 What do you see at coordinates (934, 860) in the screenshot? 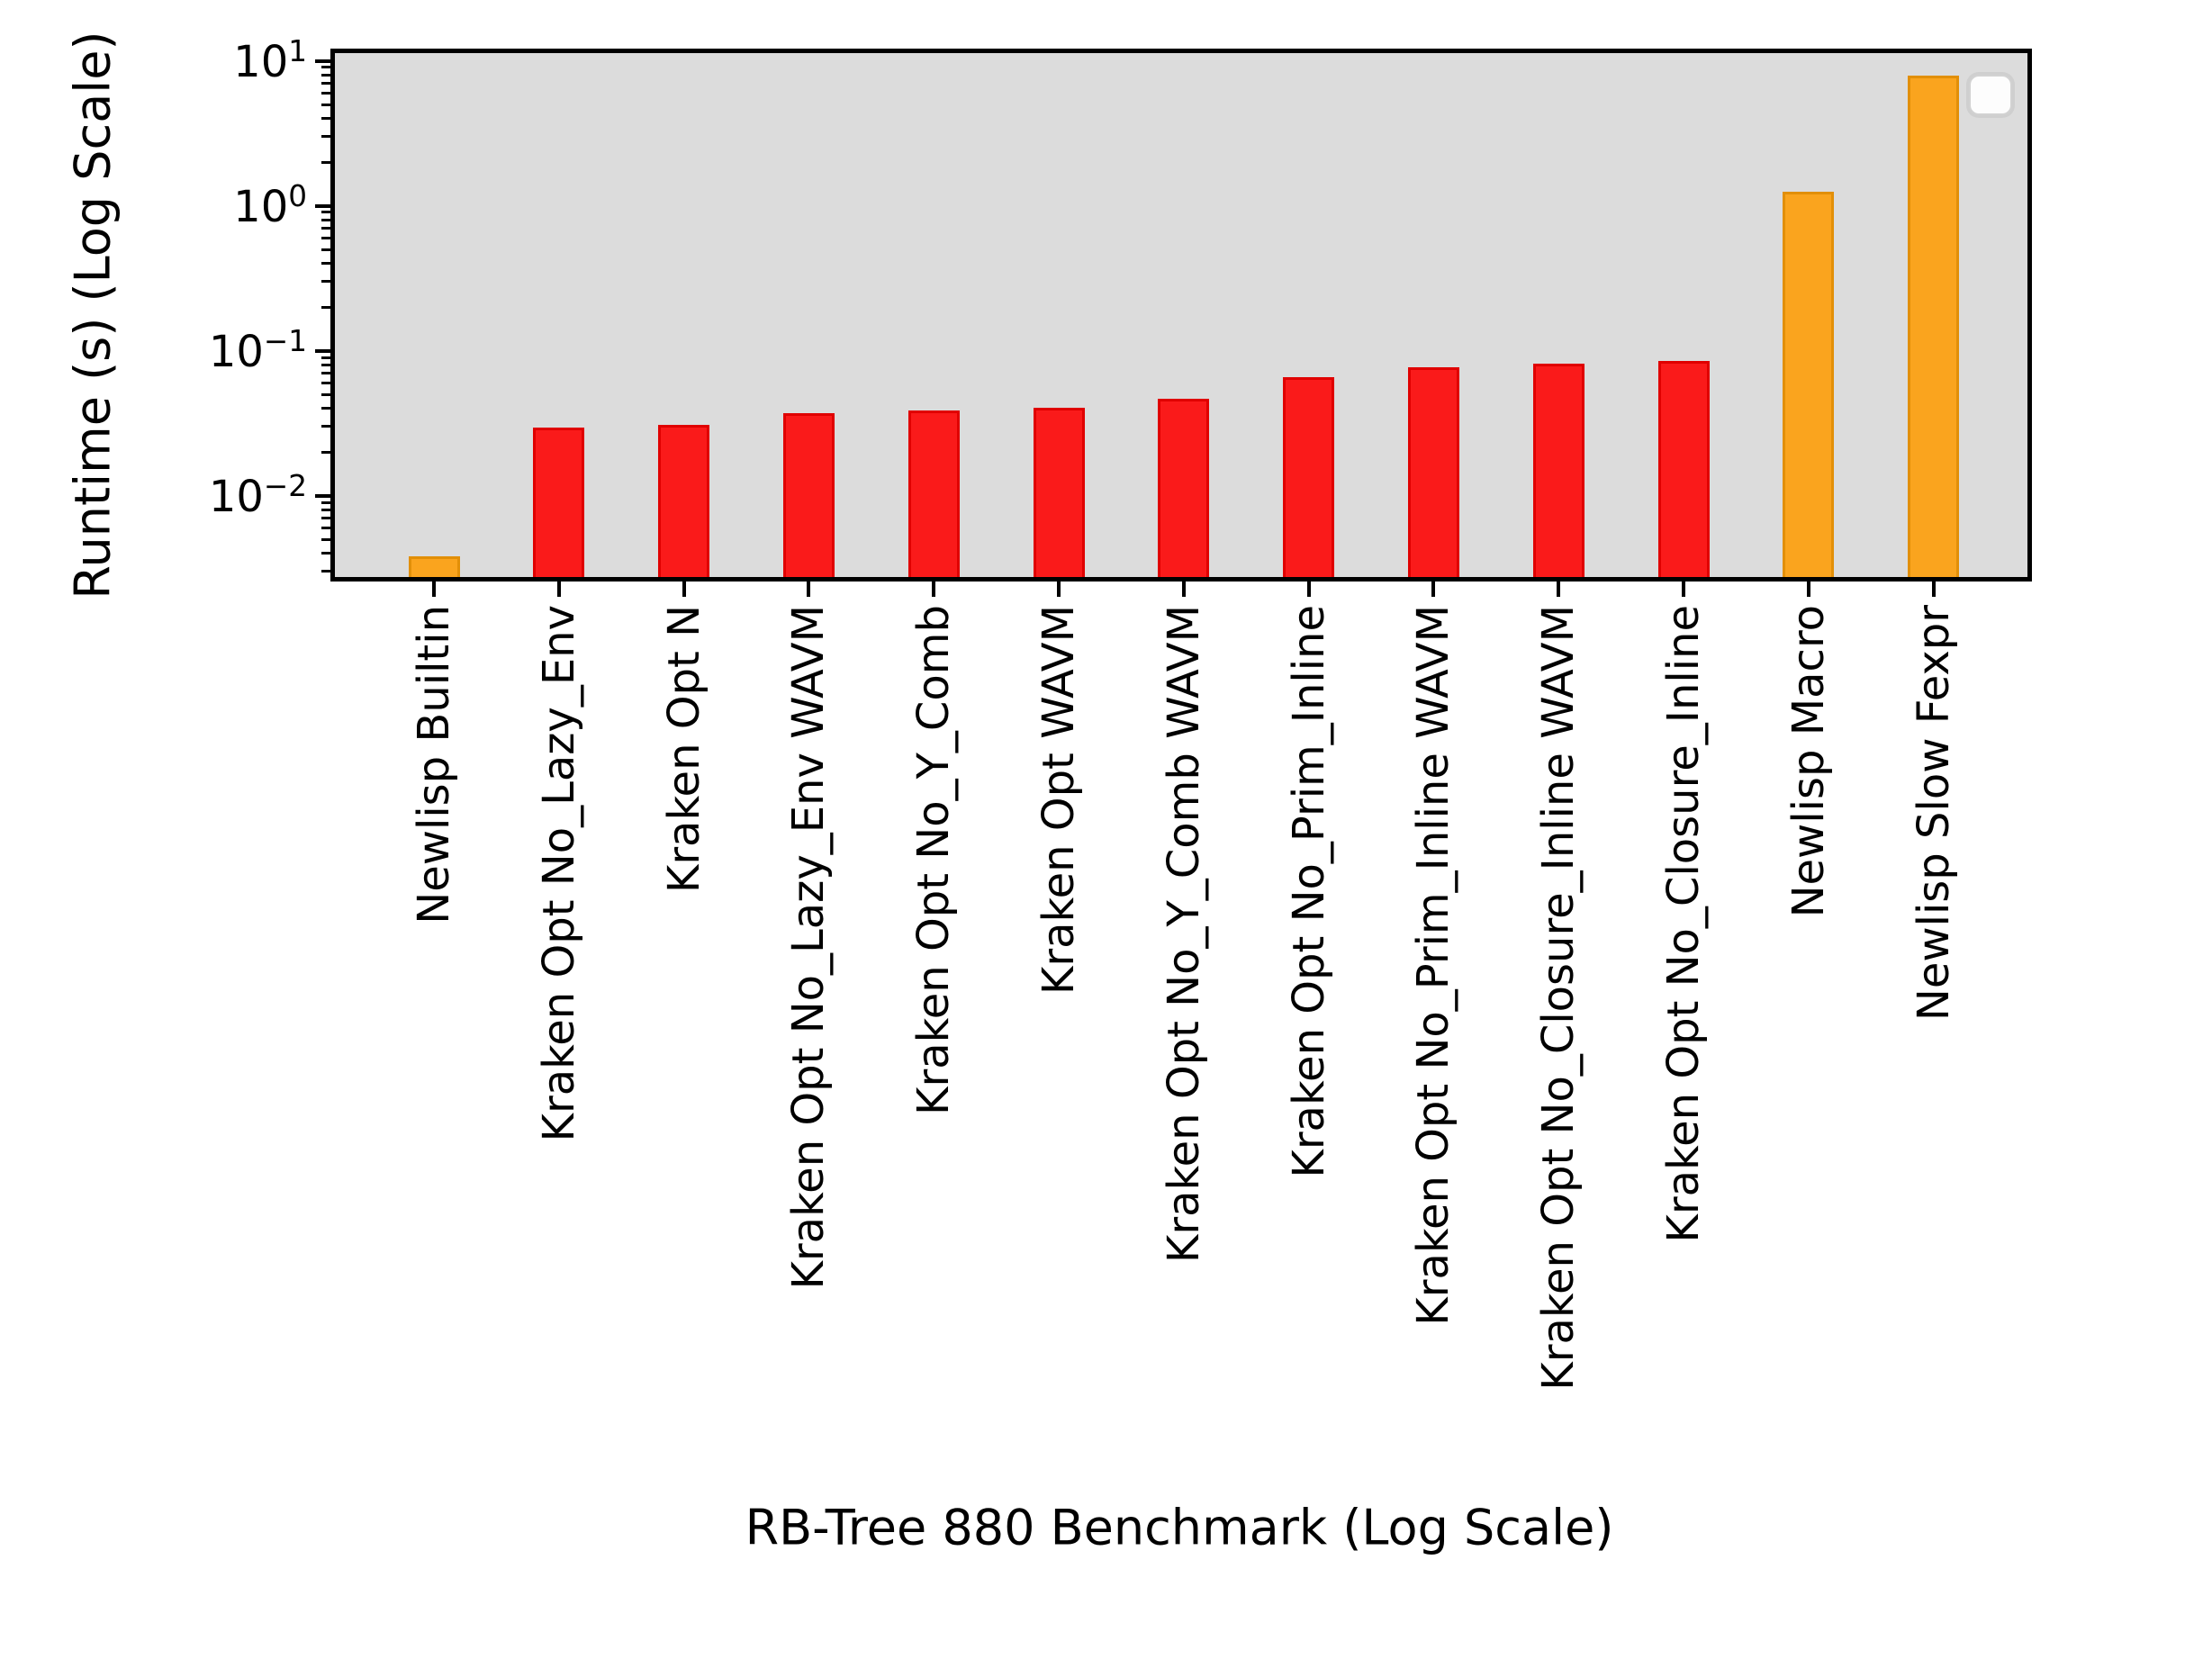
I see `x-category-label-5: Kraken Opt No_Y_Comb` at bounding box center [934, 860].